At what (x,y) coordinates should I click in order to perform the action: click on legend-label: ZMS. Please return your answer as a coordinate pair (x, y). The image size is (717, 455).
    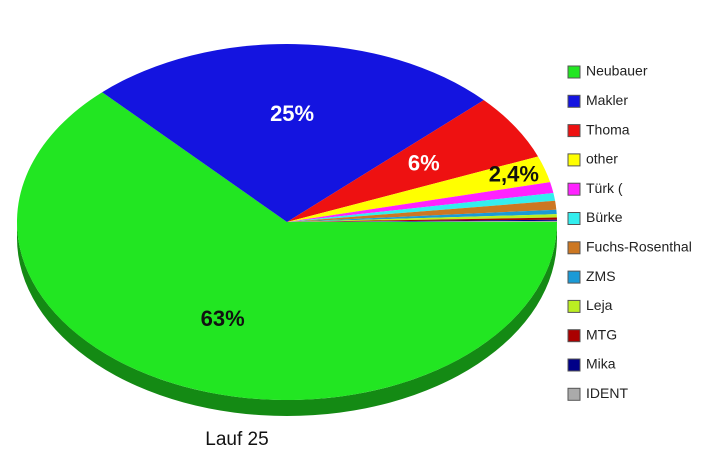
    Looking at the image, I should click on (601, 276).